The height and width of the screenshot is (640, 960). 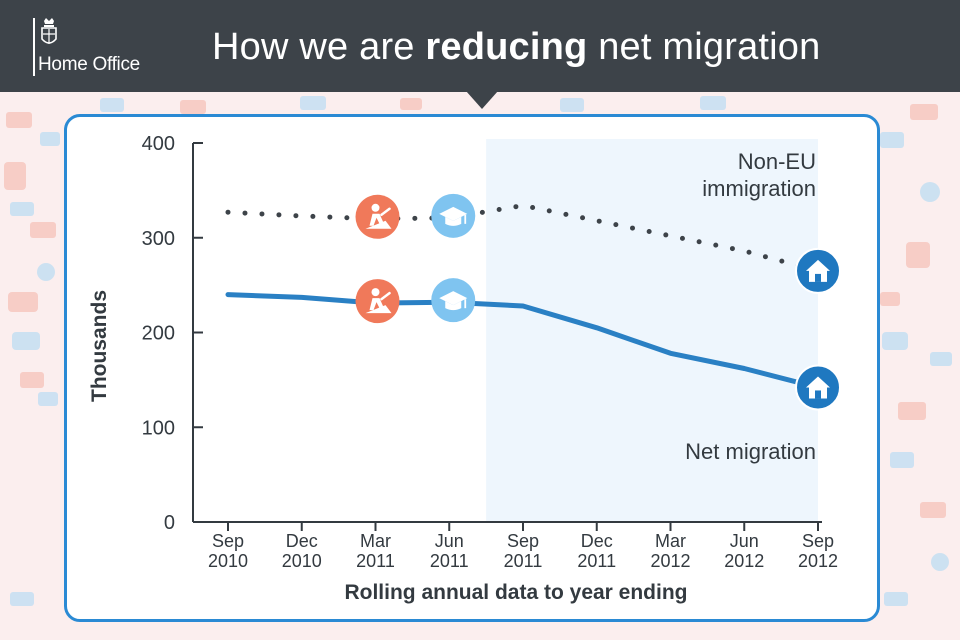 I want to click on logo-divider, so click(x=34, y=47).